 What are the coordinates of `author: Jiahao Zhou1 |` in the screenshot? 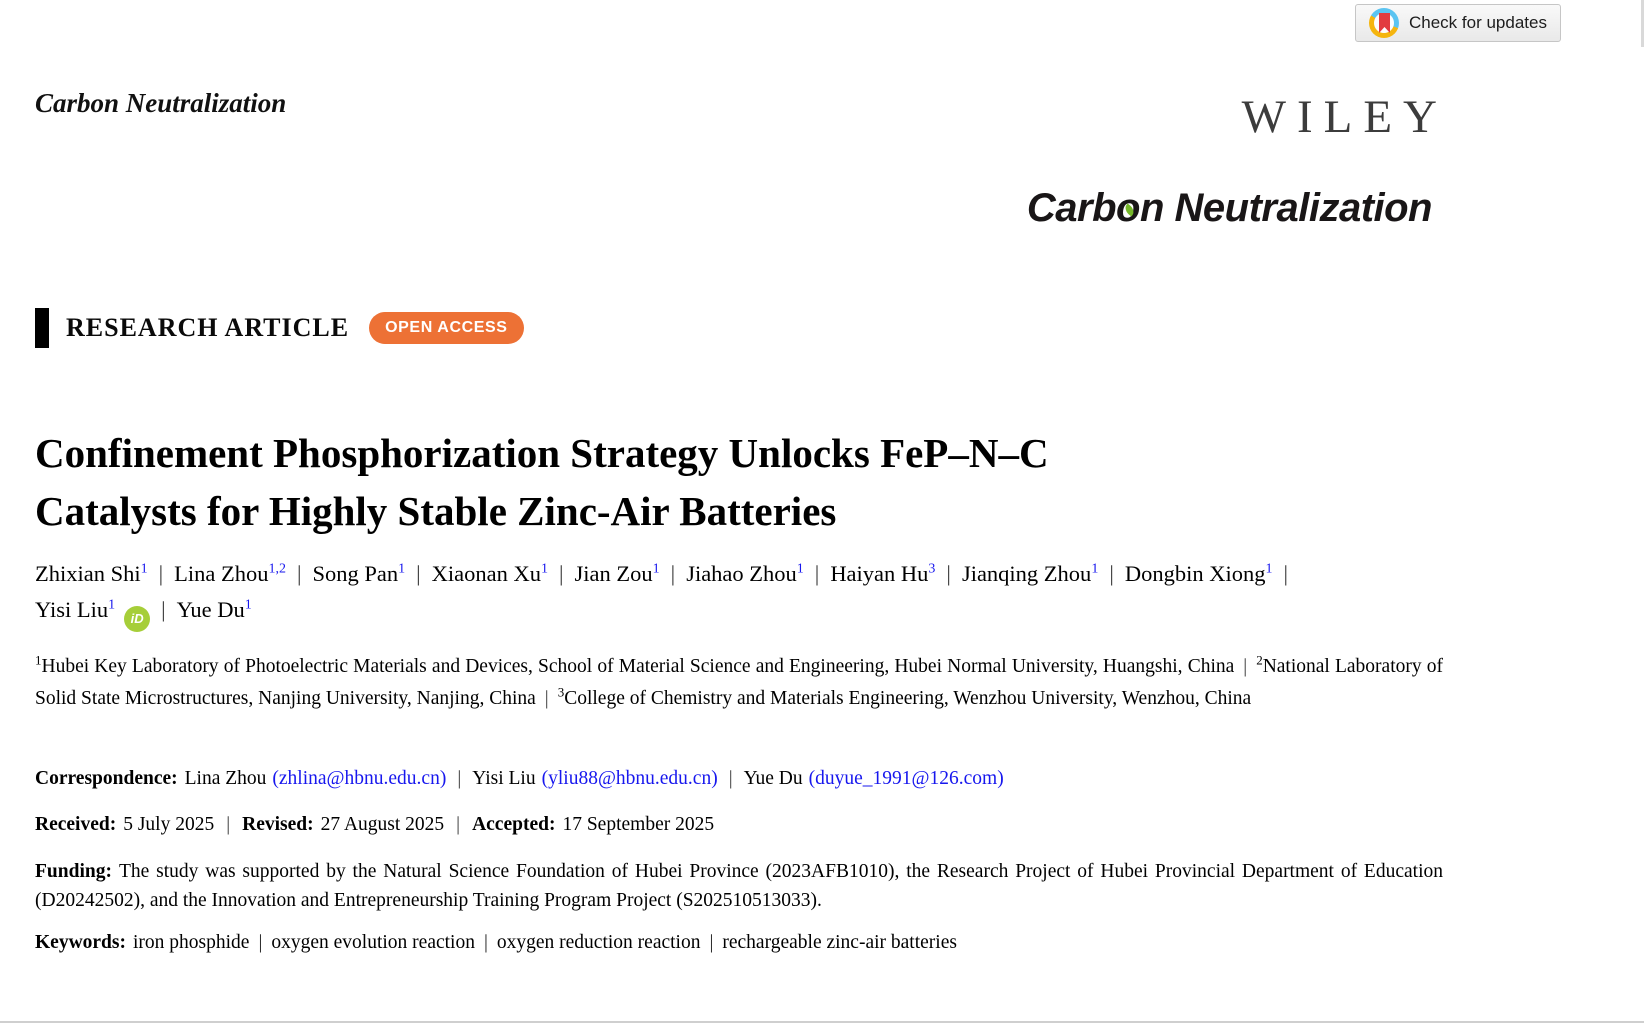 It's located at (758, 574).